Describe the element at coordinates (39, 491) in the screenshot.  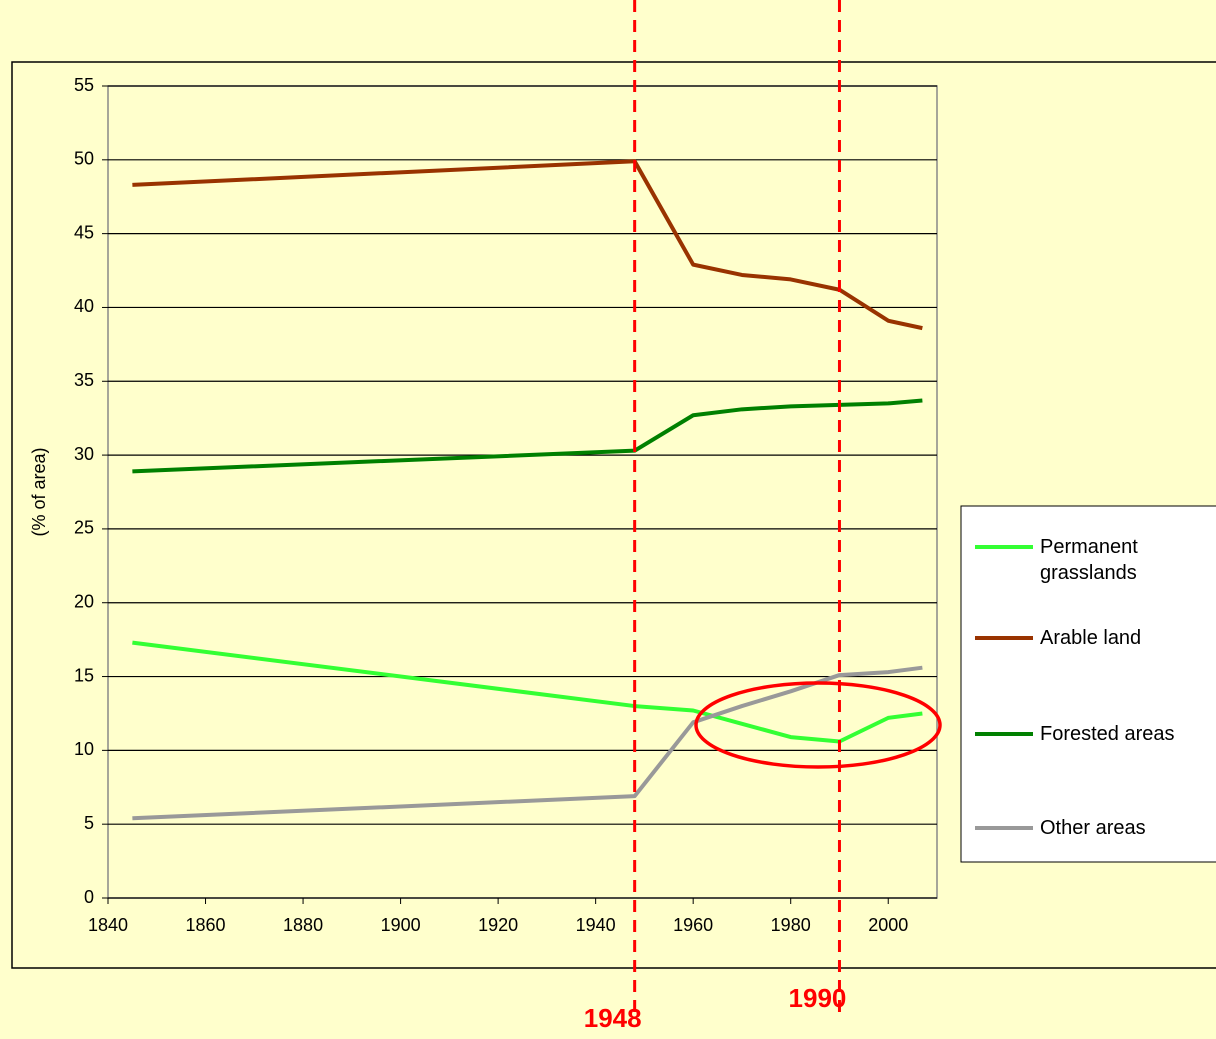
I see `y-axis-label: (% of area)` at that location.